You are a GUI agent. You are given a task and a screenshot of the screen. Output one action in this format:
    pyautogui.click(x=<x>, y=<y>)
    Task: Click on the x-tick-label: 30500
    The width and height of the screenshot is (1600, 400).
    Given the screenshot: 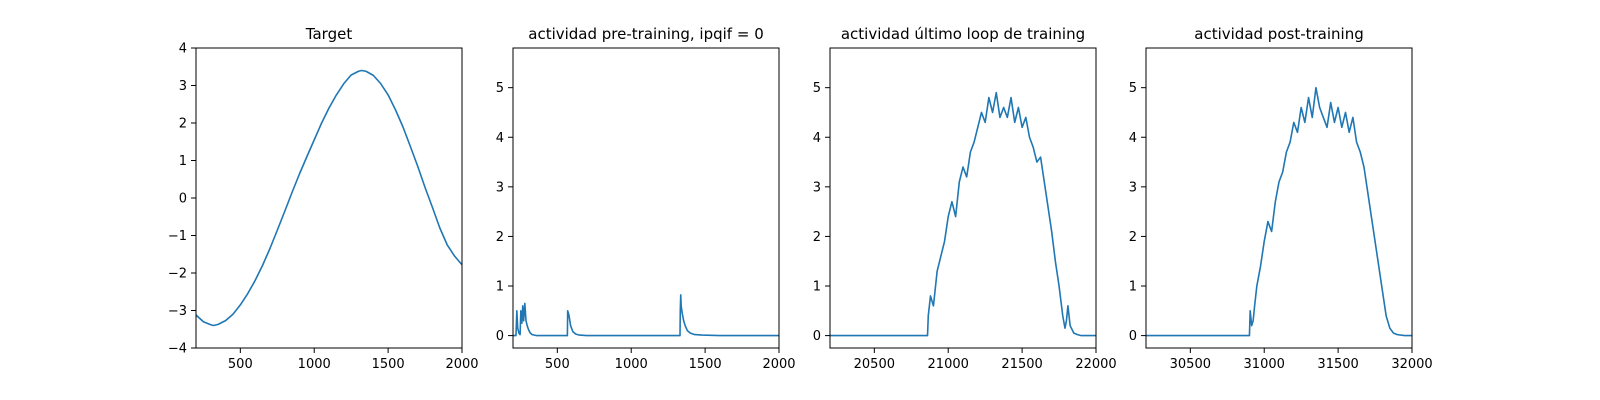 What is the action you would take?
    pyautogui.click(x=1190, y=364)
    